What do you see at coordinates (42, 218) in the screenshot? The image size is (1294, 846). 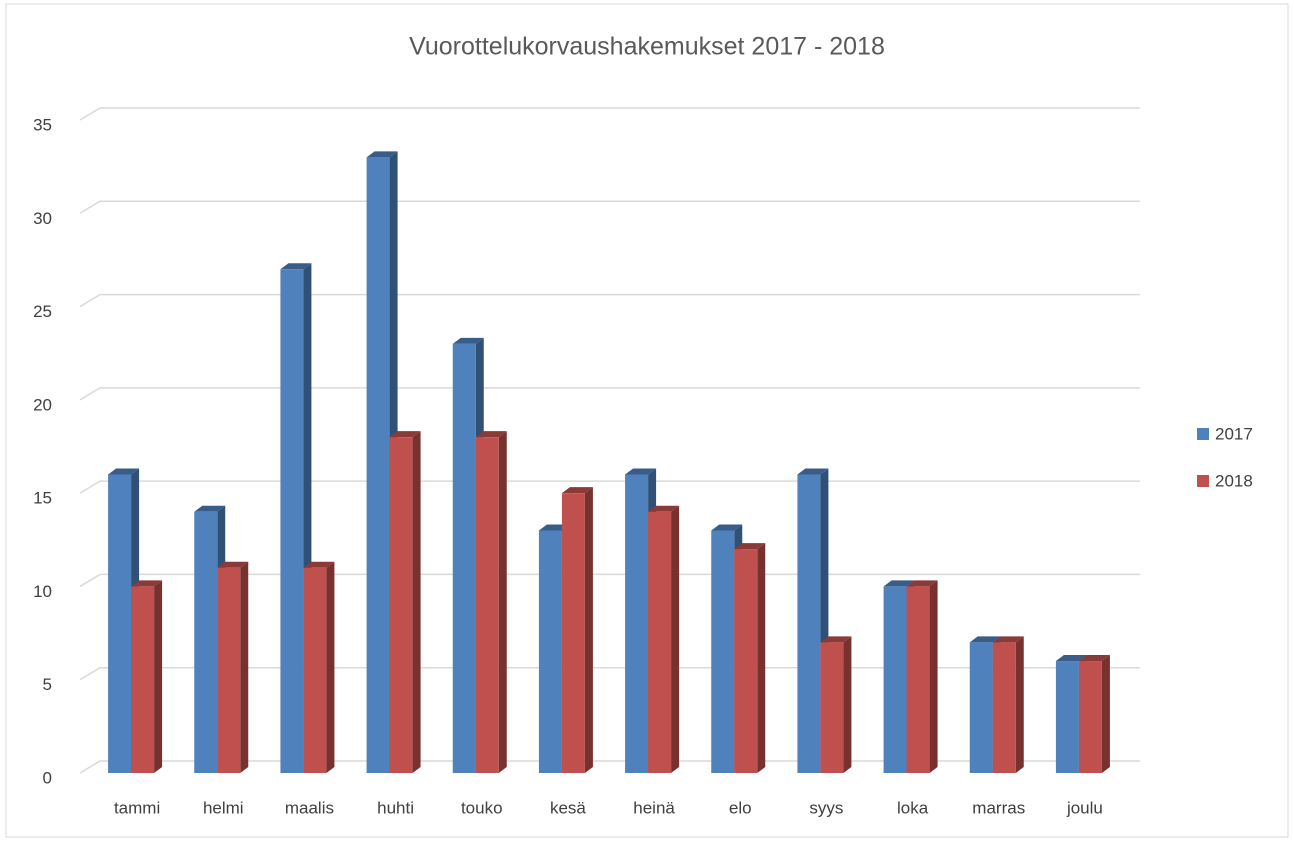 I see `y-tick-label: 30` at bounding box center [42, 218].